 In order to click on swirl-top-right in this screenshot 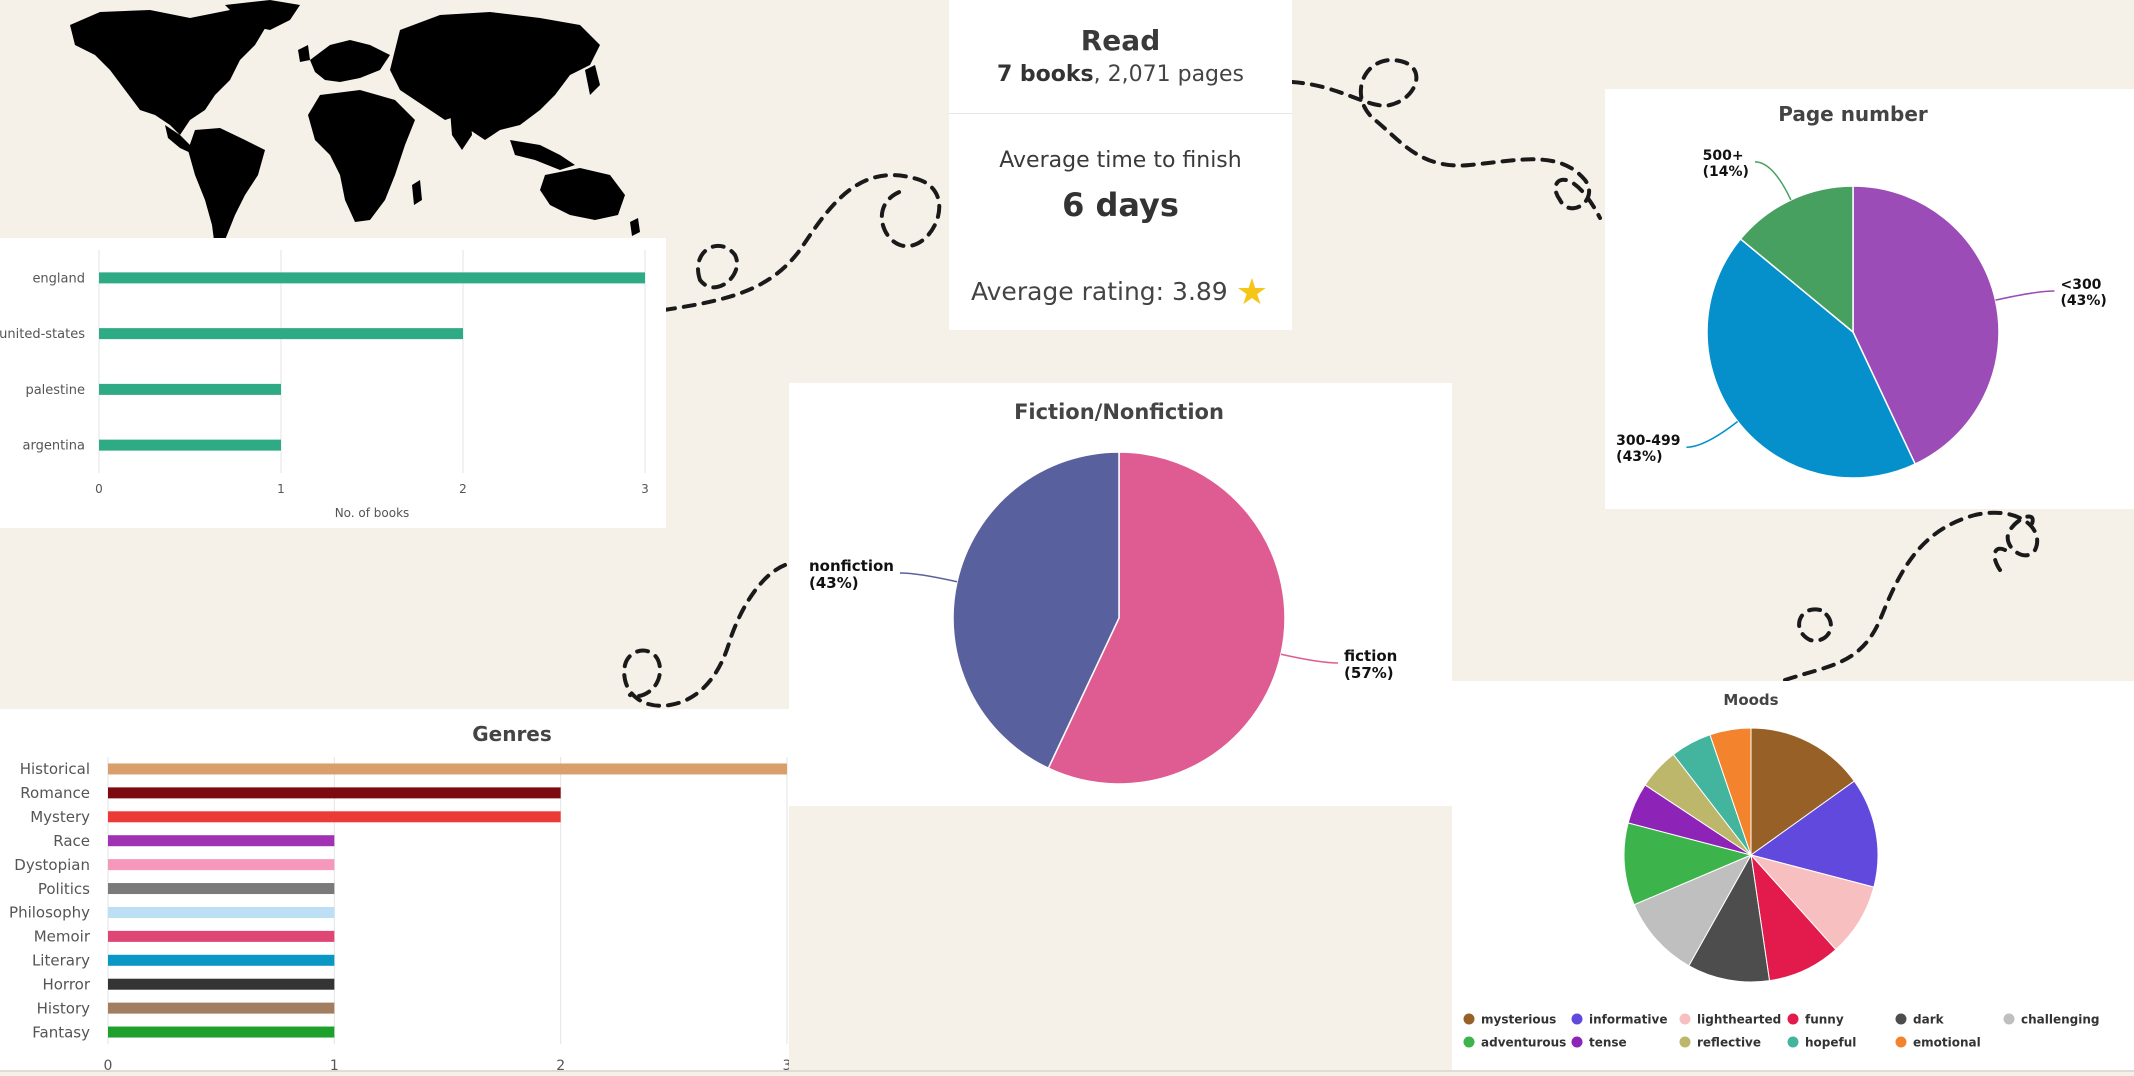, I will do `click(1446, 138)`.